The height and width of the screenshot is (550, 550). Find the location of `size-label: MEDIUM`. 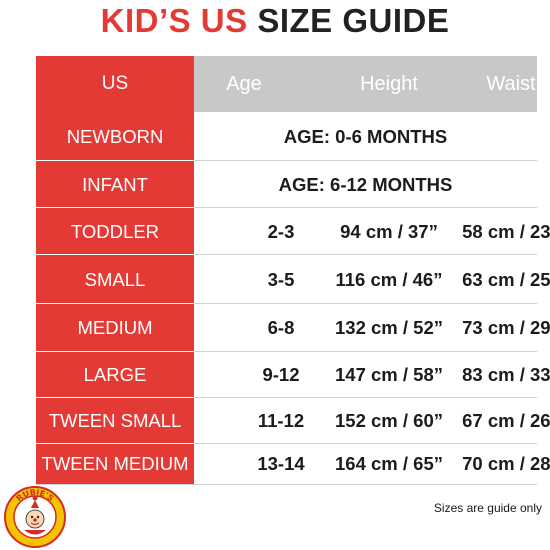

size-label: MEDIUM is located at coordinates (115, 327).